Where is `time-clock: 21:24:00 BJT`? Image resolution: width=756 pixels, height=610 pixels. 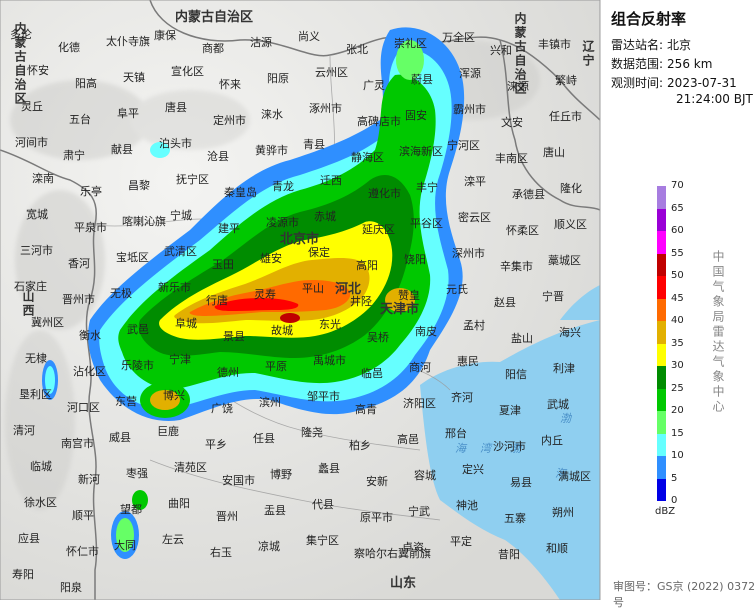 time-clock: 21:24:00 BJT is located at coordinates (714, 99).